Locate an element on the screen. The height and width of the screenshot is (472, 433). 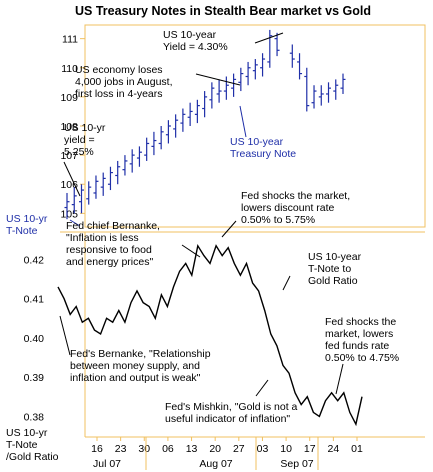
annotation-yield-525: US 10-yr yield = 5.25% is located at coordinates (85, 140).